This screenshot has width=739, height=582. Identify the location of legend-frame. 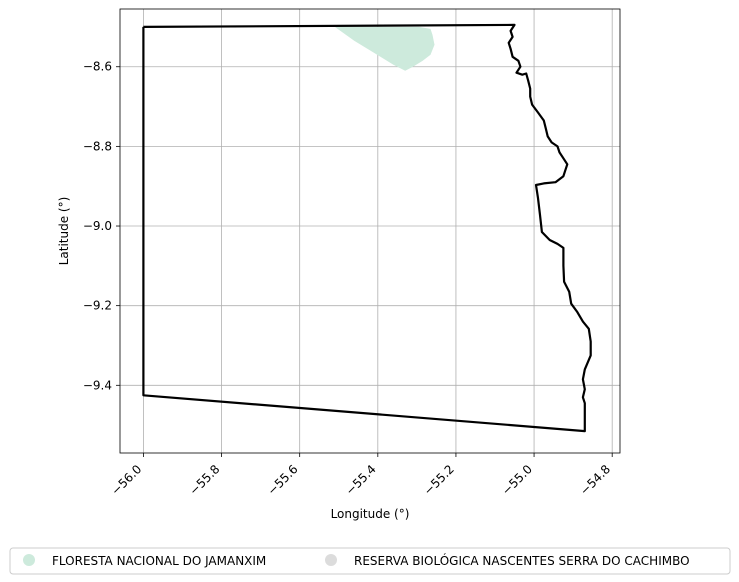
(370, 561).